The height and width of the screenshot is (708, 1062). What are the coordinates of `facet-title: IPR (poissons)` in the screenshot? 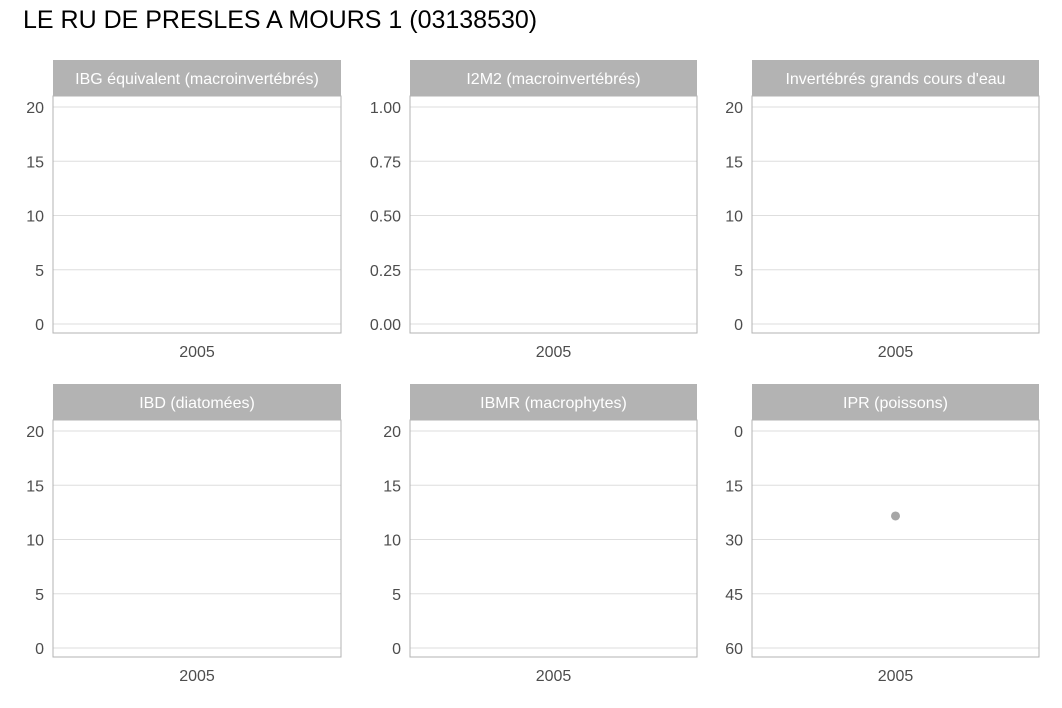 It's located at (895, 403).